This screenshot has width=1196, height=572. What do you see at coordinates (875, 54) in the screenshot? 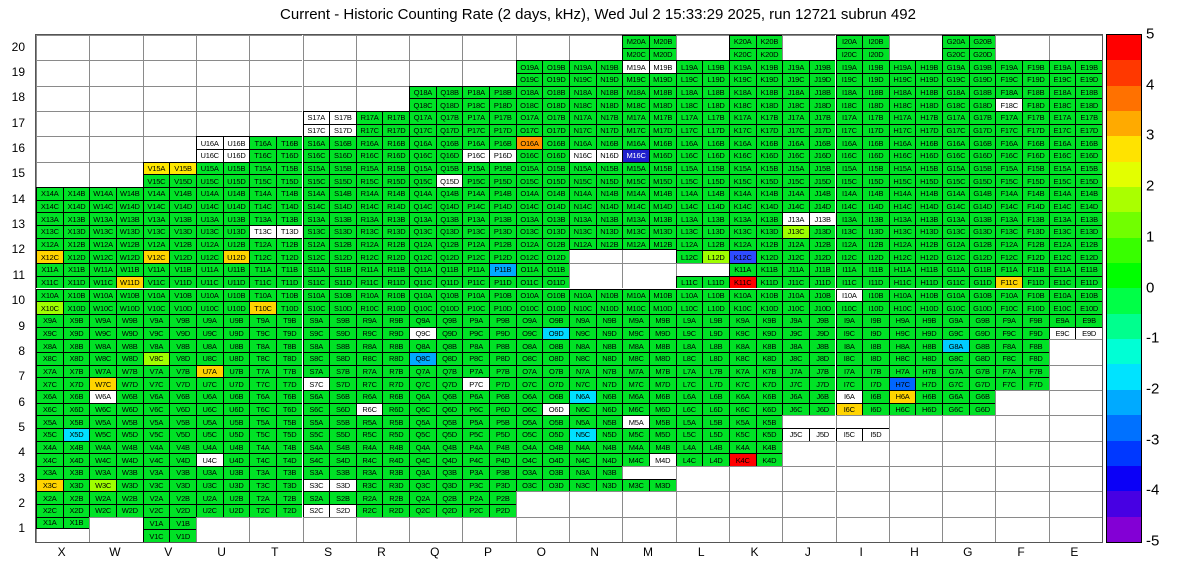
I see `cell-I20D: I20D` at bounding box center [875, 54].